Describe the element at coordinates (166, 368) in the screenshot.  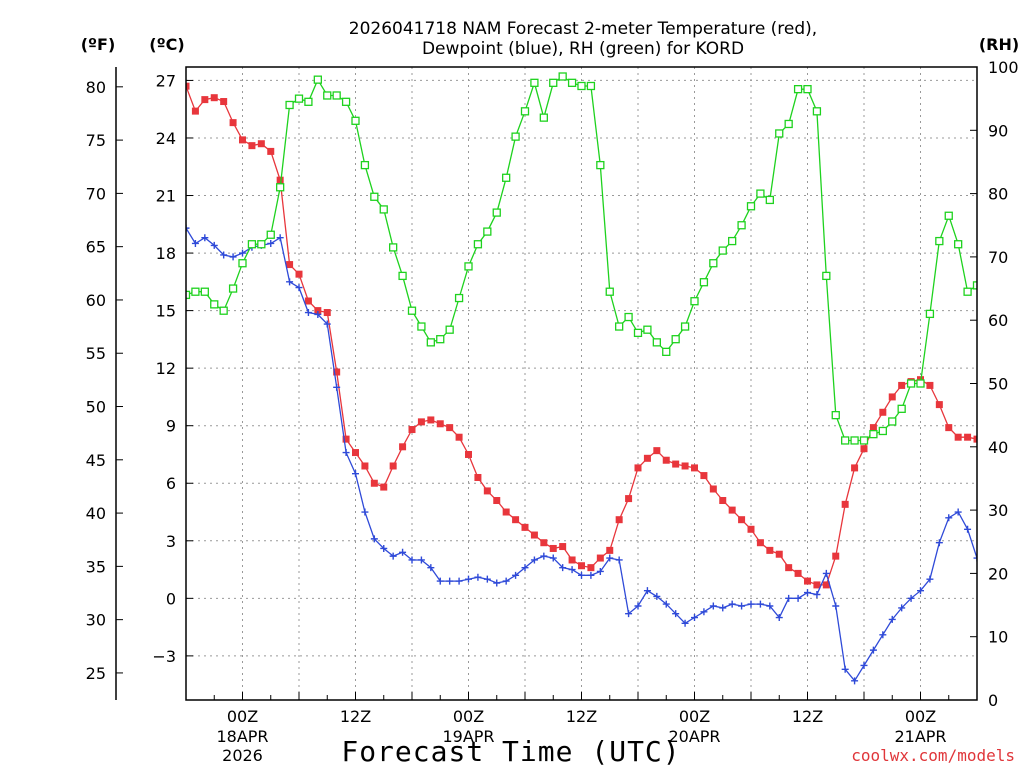
I see `celsius-tick-label: 12` at that location.